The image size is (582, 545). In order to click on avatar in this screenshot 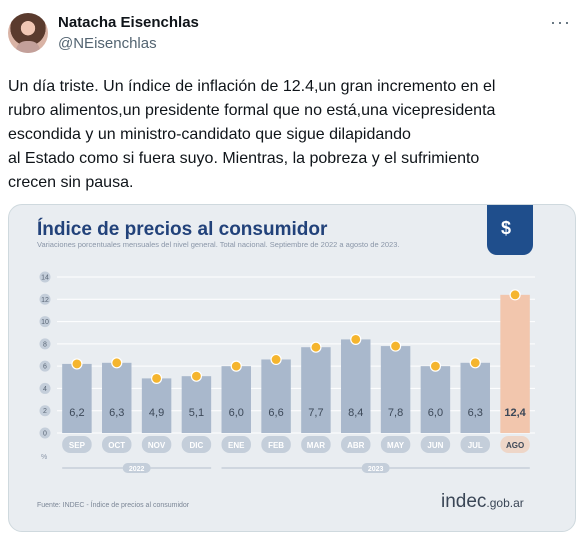, I will do `click(28, 33)`.